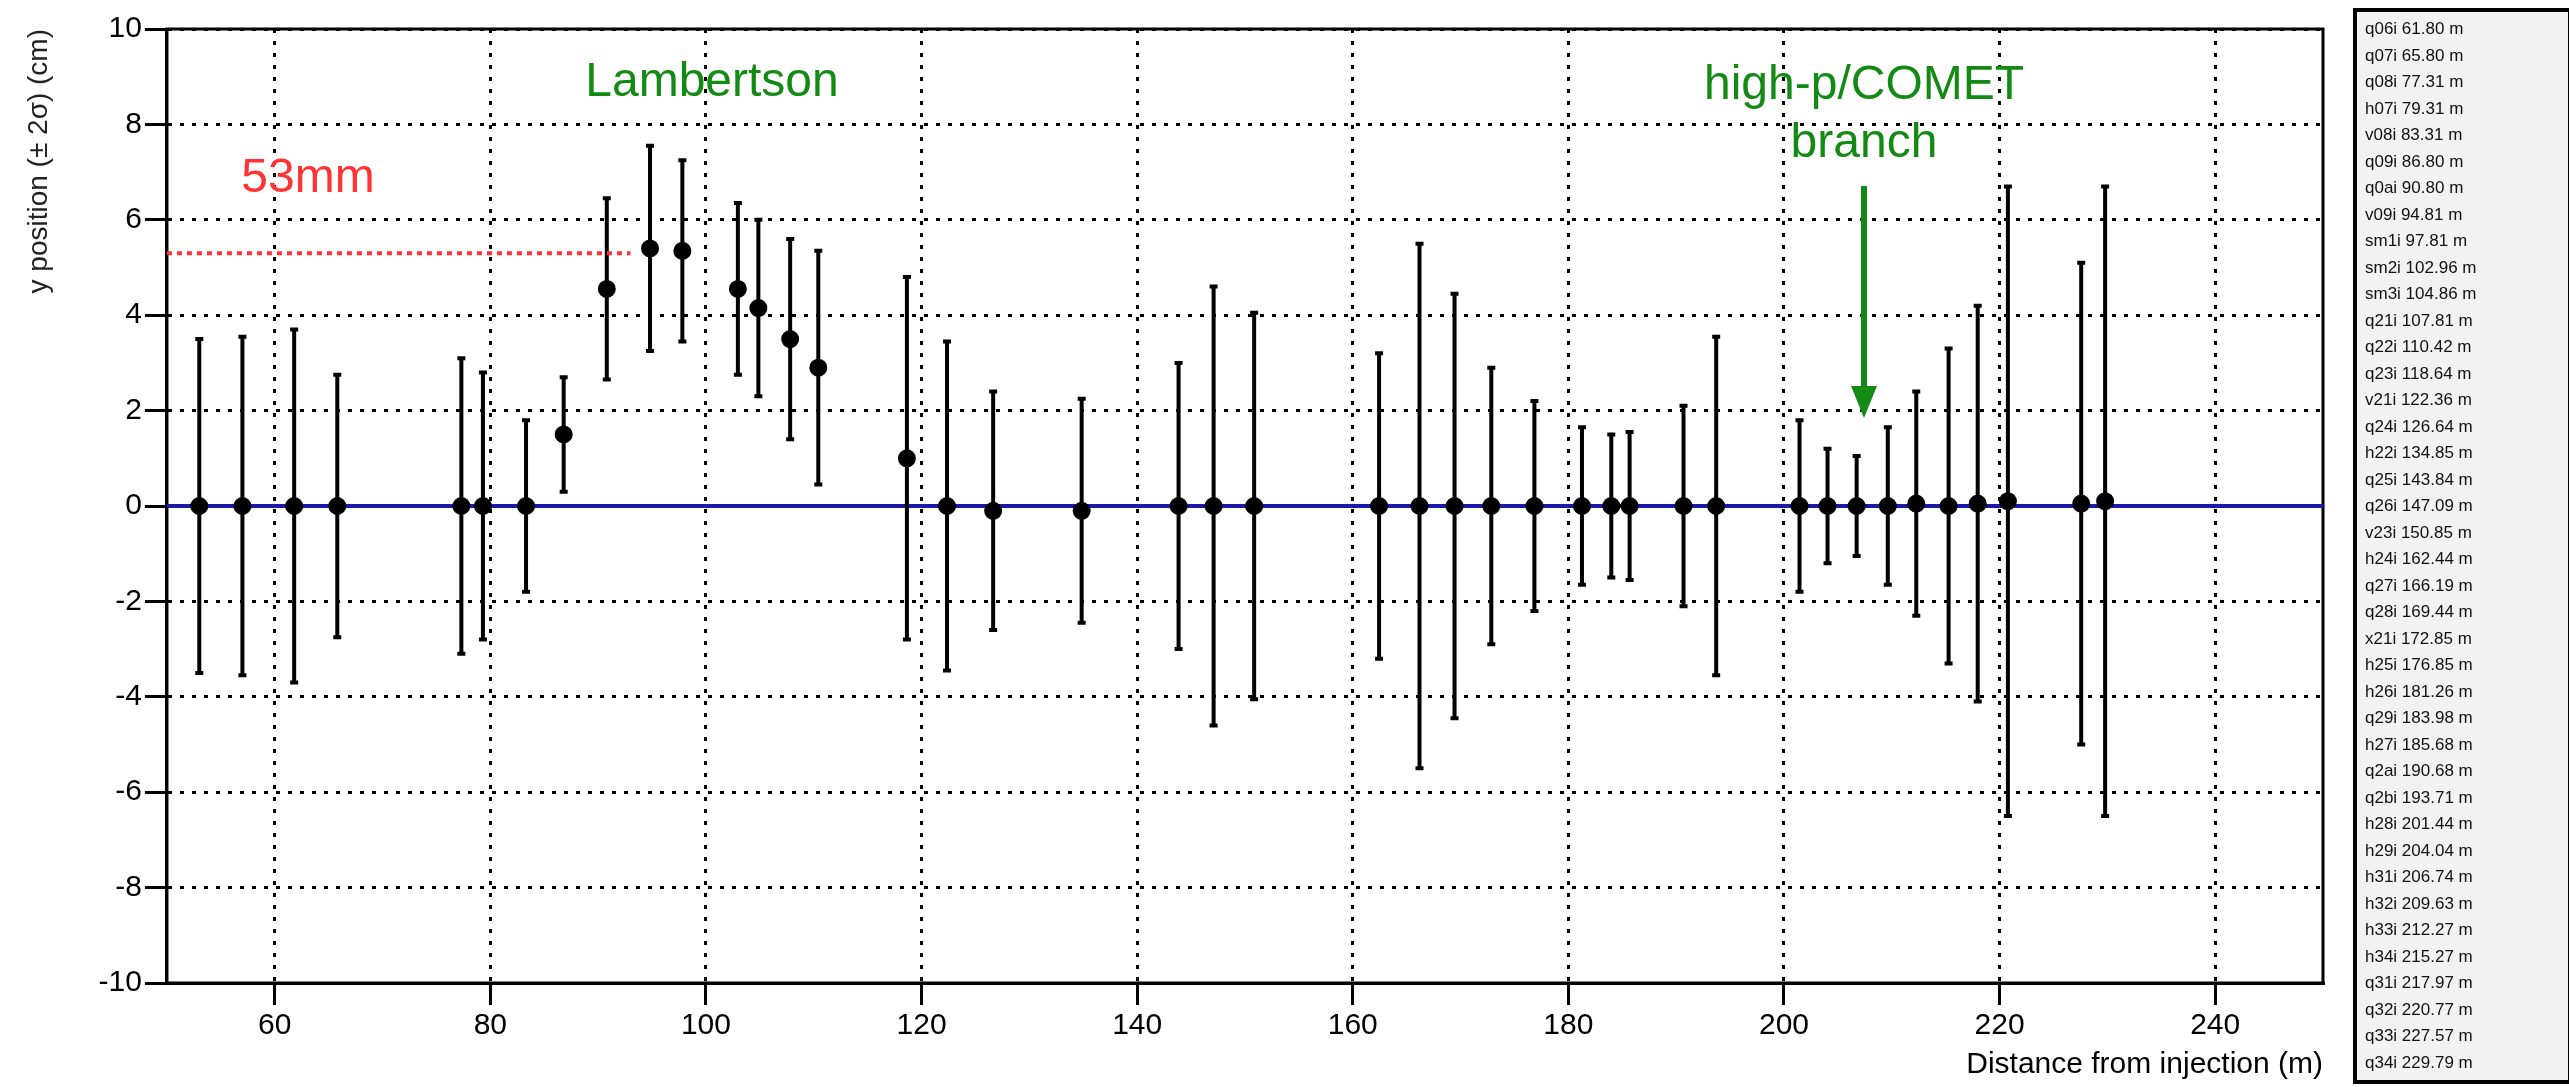 The width and height of the screenshot is (2569, 1087). I want to click on x-tick-label: 60, so click(275, 1024).